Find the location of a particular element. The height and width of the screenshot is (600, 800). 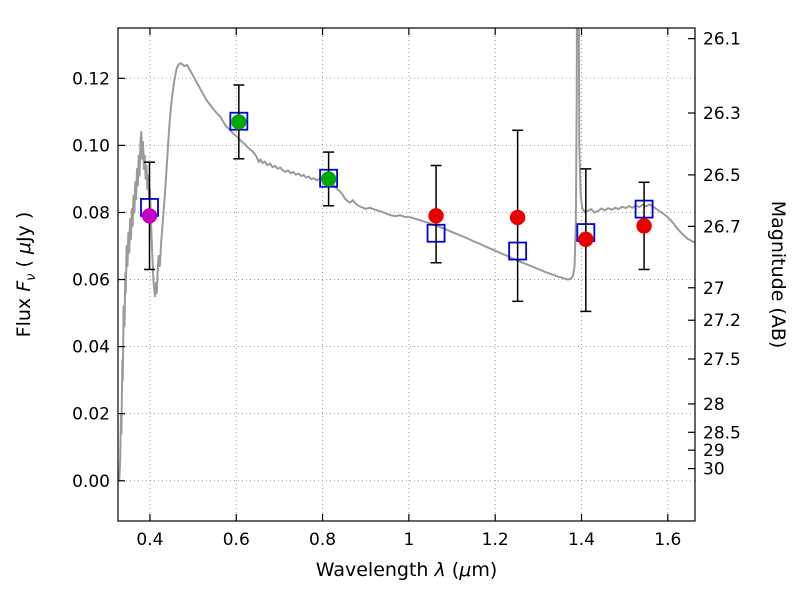

y-tick-label-left: 0.00 is located at coordinates (91, 482).